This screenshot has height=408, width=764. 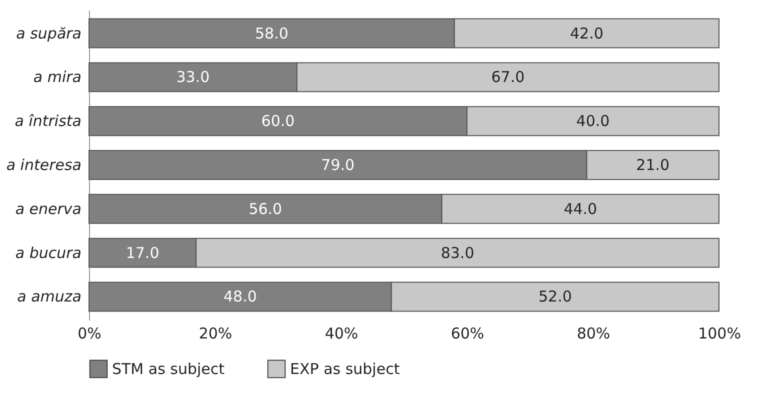 I want to click on y-tick-label: a bucura, so click(x=48, y=253).